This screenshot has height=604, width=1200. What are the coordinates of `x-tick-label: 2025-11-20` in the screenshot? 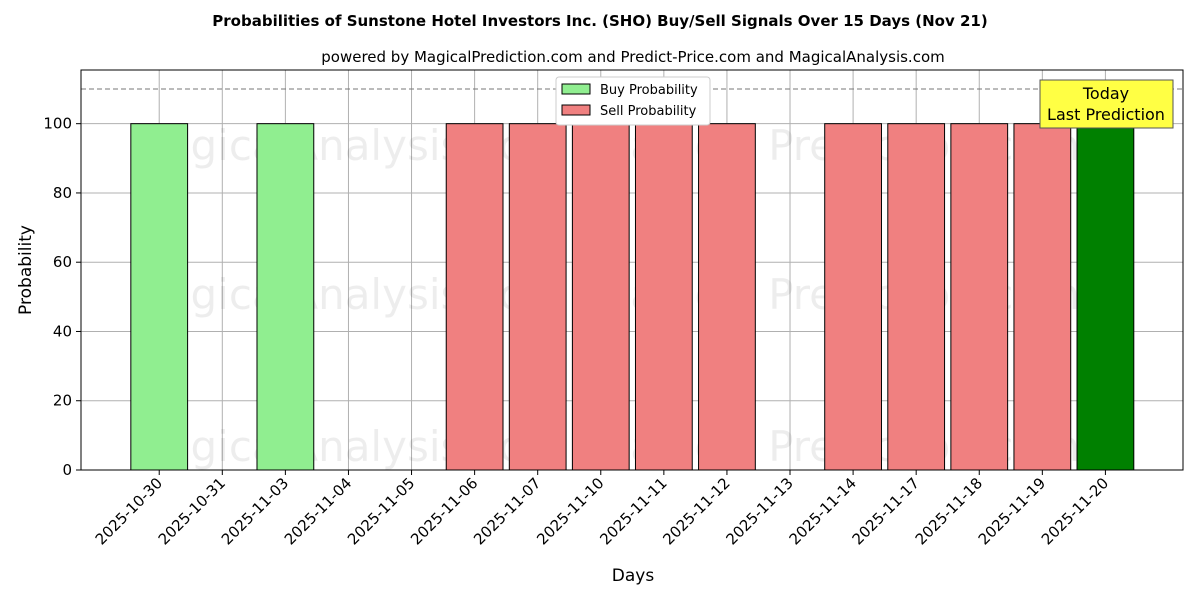 It's located at (1075, 511).